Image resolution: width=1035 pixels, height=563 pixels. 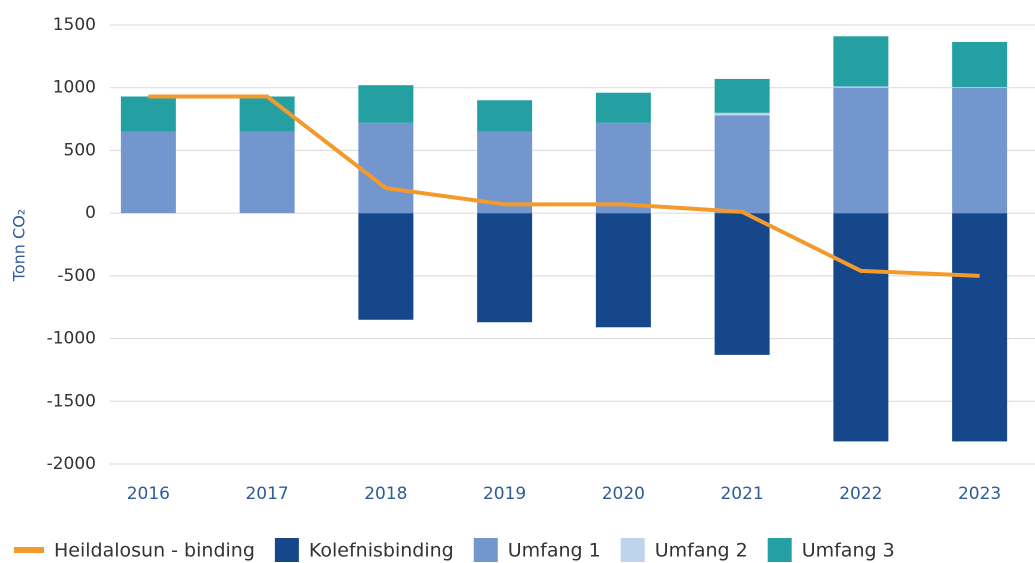 I want to click on legend-label: Umfang 1, so click(x=554, y=551).